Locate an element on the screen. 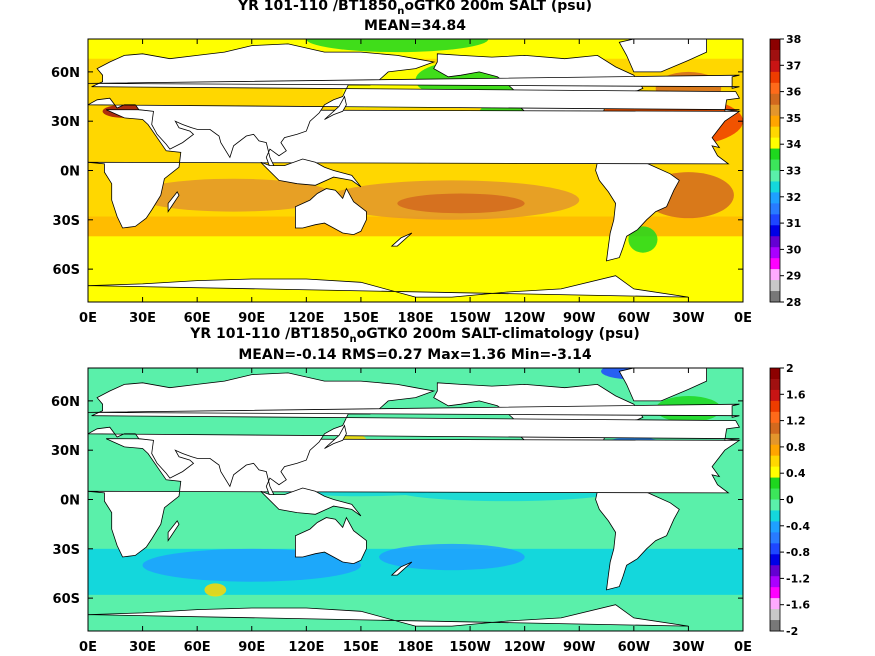  x-tick-label: 180E is located at coordinates (415, 647).